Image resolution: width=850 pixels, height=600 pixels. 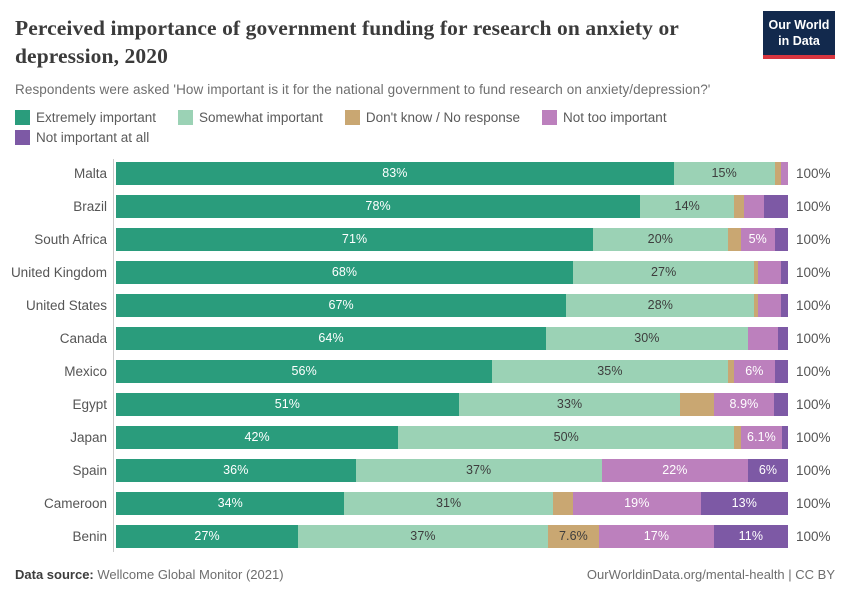 I want to click on segment-value-label: 6%, so click(x=754, y=371).